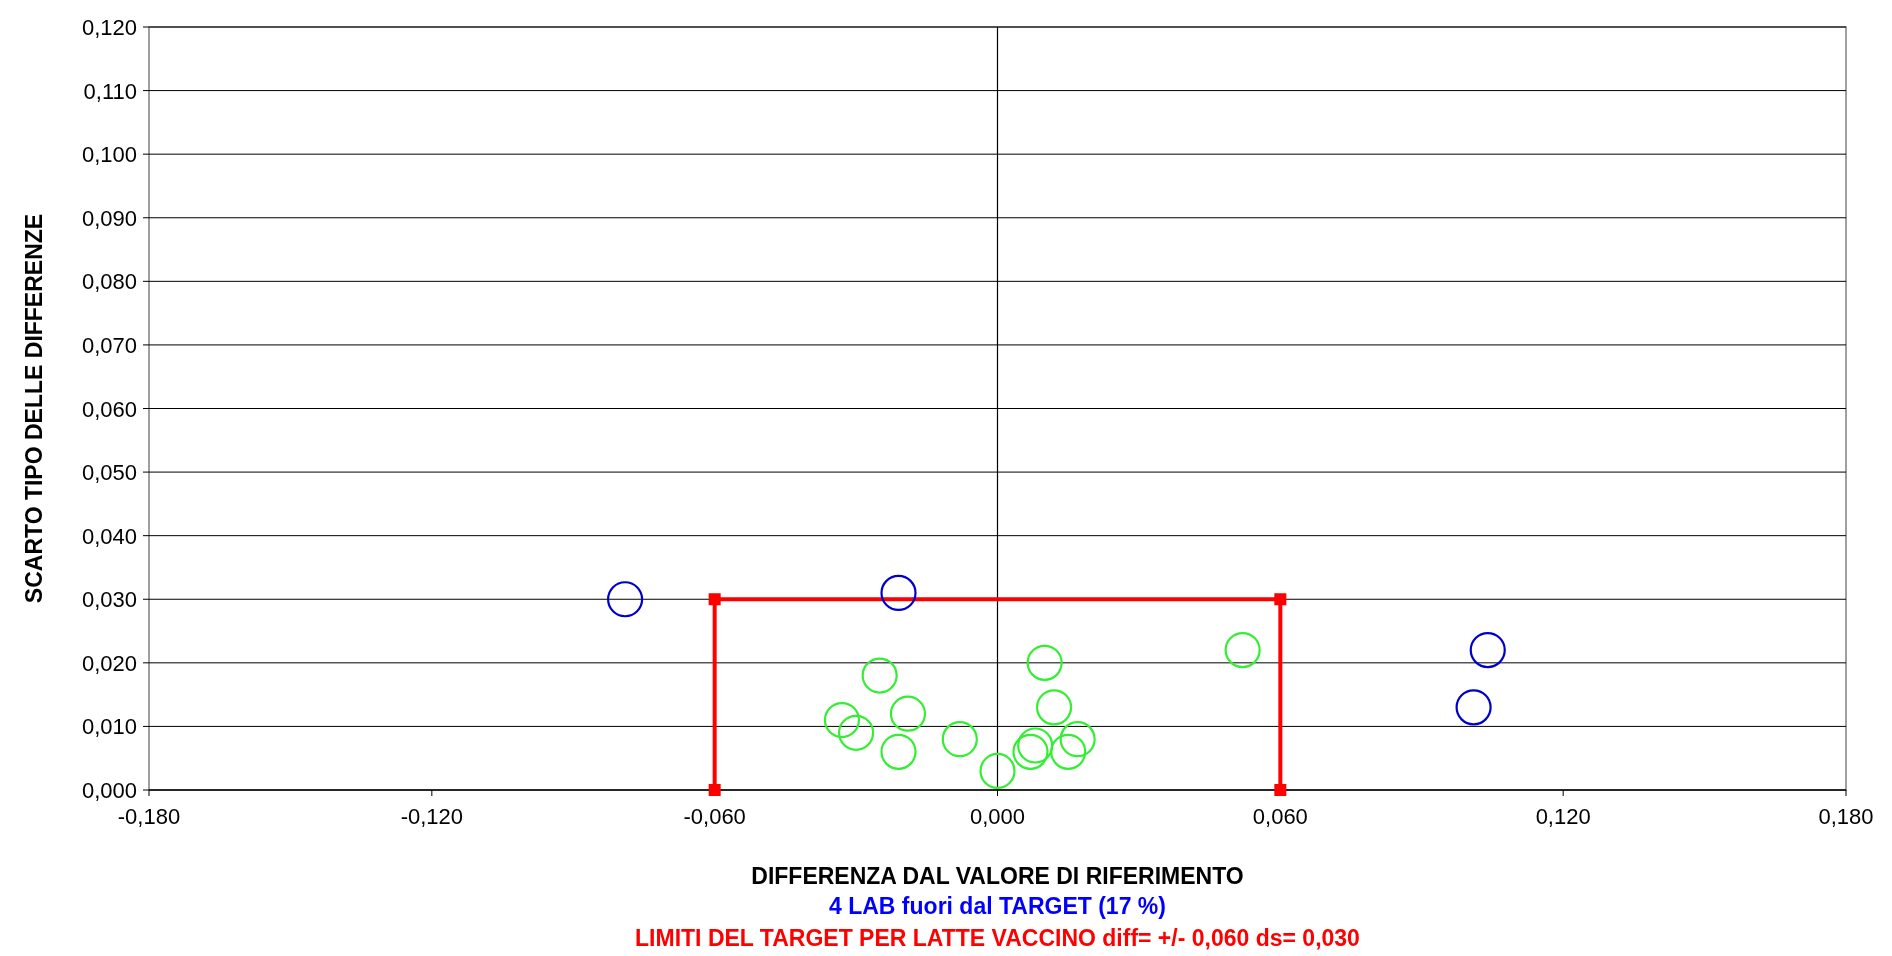 The width and height of the screenshot is (1892, 956). What do you see at coordinates (1563, 816) in the screenshot?
I see `x-tick-label: 0,120` at bounding box center [1563, 816].